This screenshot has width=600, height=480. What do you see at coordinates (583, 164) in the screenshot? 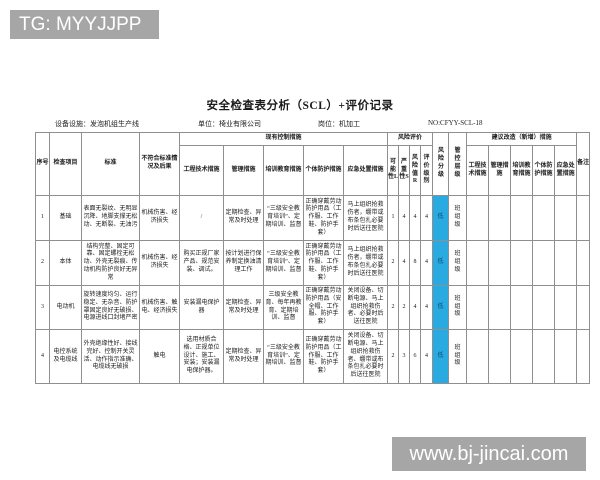
I see `col-header-remark: 备注` at bounding box center [583, 164].